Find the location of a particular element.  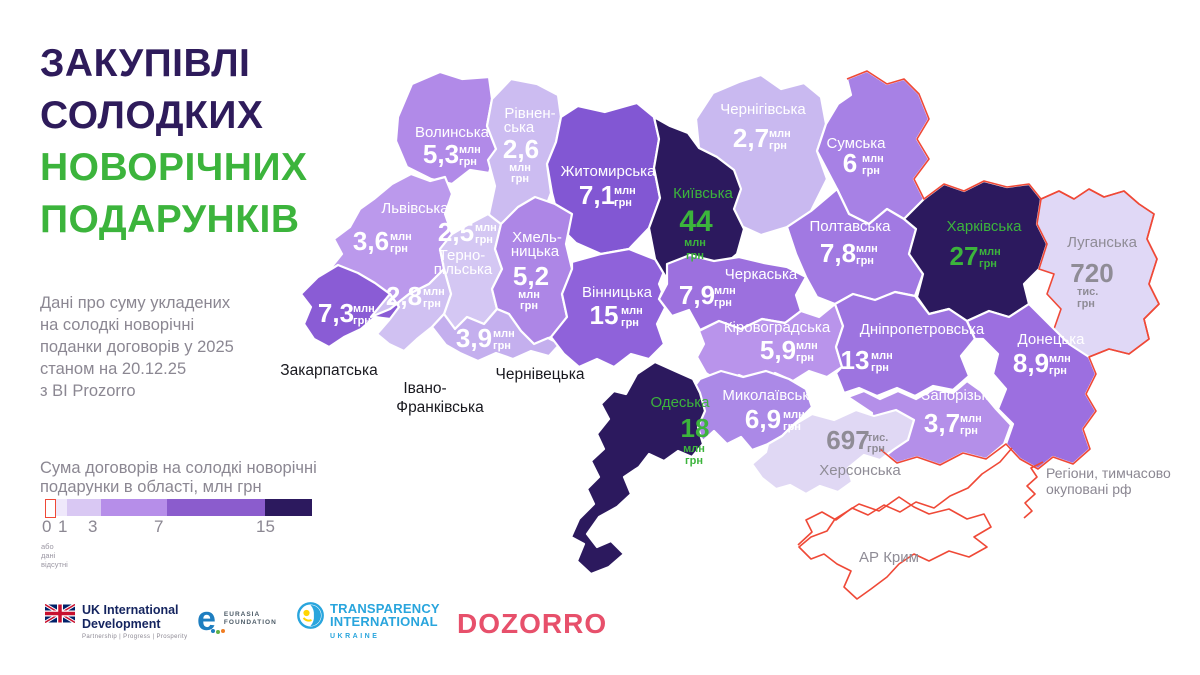

region-value-unit-ternopil: грн is located at coordinates (484, 240).